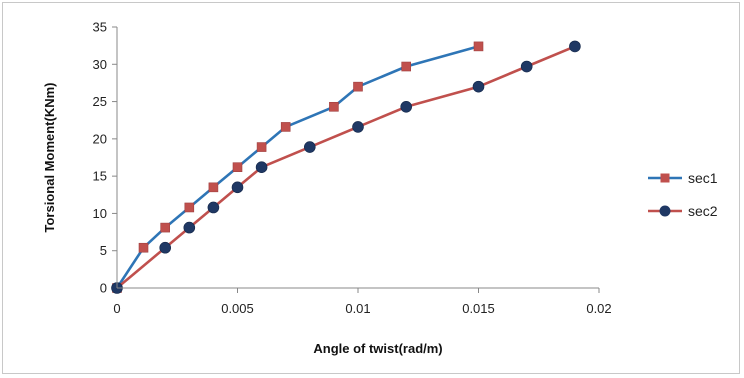 The width and height of the screenshot is (744, 378). I want to click on x-tick-label: 0.01, so click(357, 308).